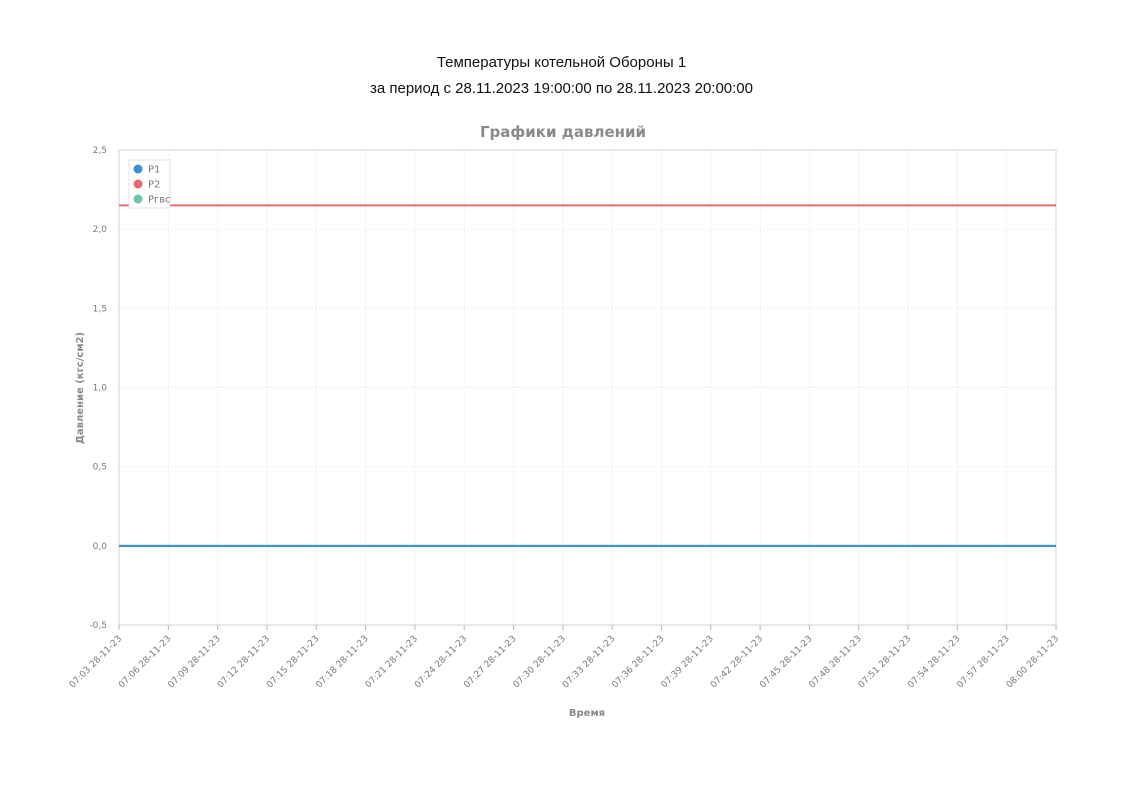  Describe the element at coordinates (100, 151) in the screenshot. I see `y-tick-label: 2,5` at that location.